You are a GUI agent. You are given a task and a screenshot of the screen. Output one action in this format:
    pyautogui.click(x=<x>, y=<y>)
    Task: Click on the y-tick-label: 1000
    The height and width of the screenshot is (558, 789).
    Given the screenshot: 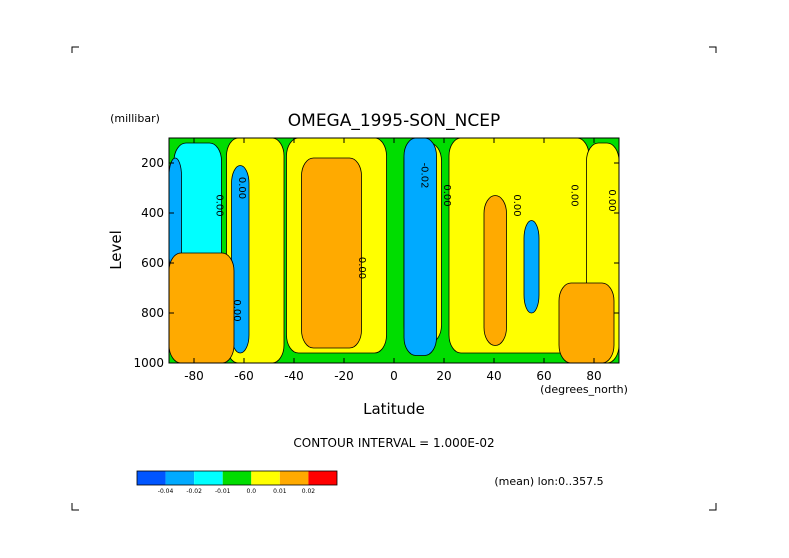 What is the action you would take?
    pyautogui.click(x=148, y=363)
    